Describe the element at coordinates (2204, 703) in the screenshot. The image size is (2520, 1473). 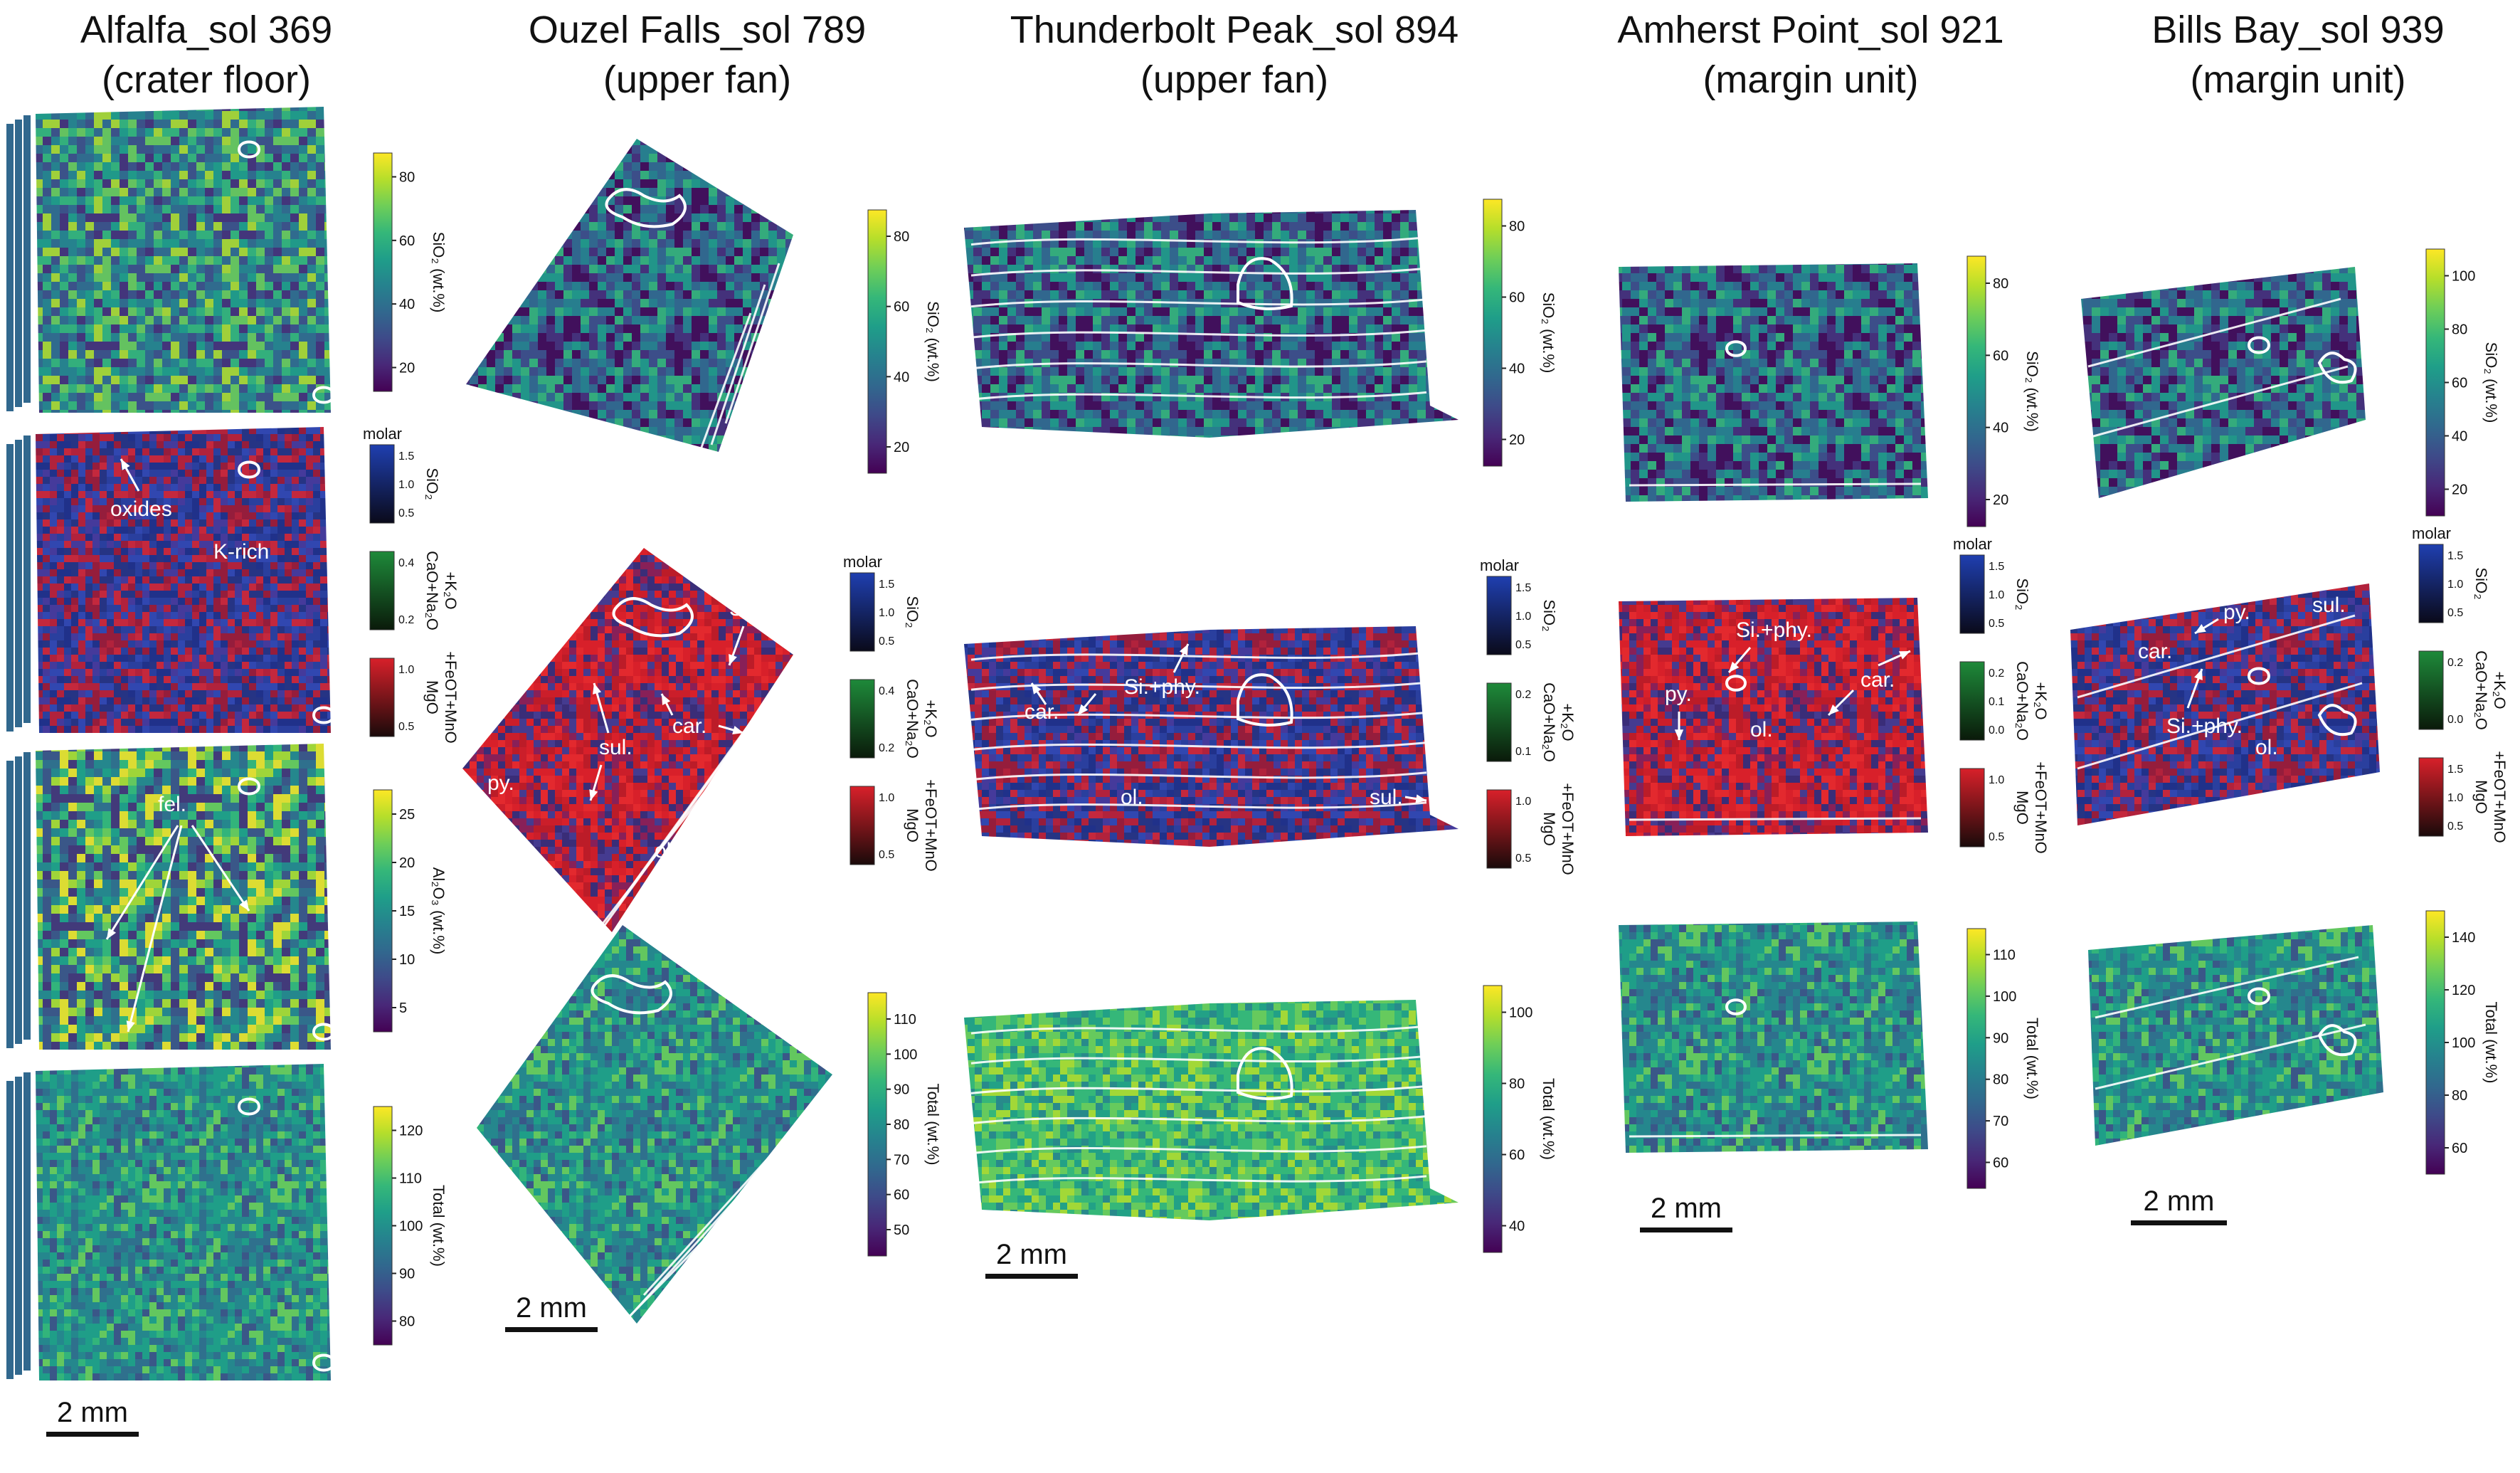
I see `bills-annot-siphy: Si.+phy.` at that location.